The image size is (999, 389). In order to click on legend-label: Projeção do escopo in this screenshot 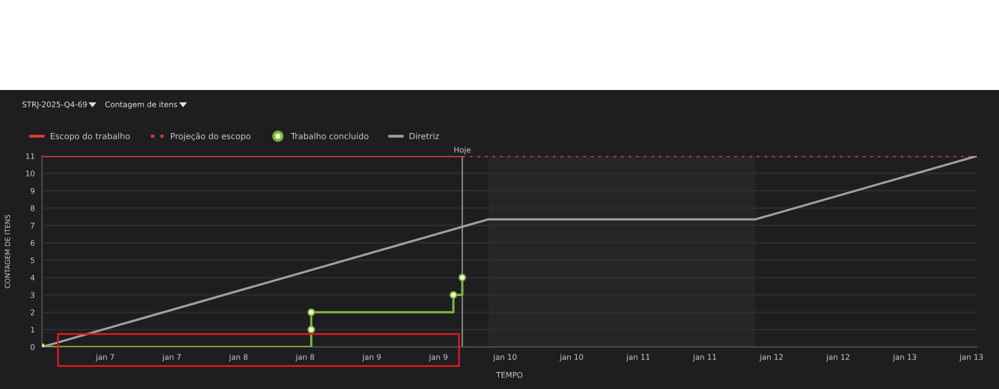, I will do `click(210, 136)`.